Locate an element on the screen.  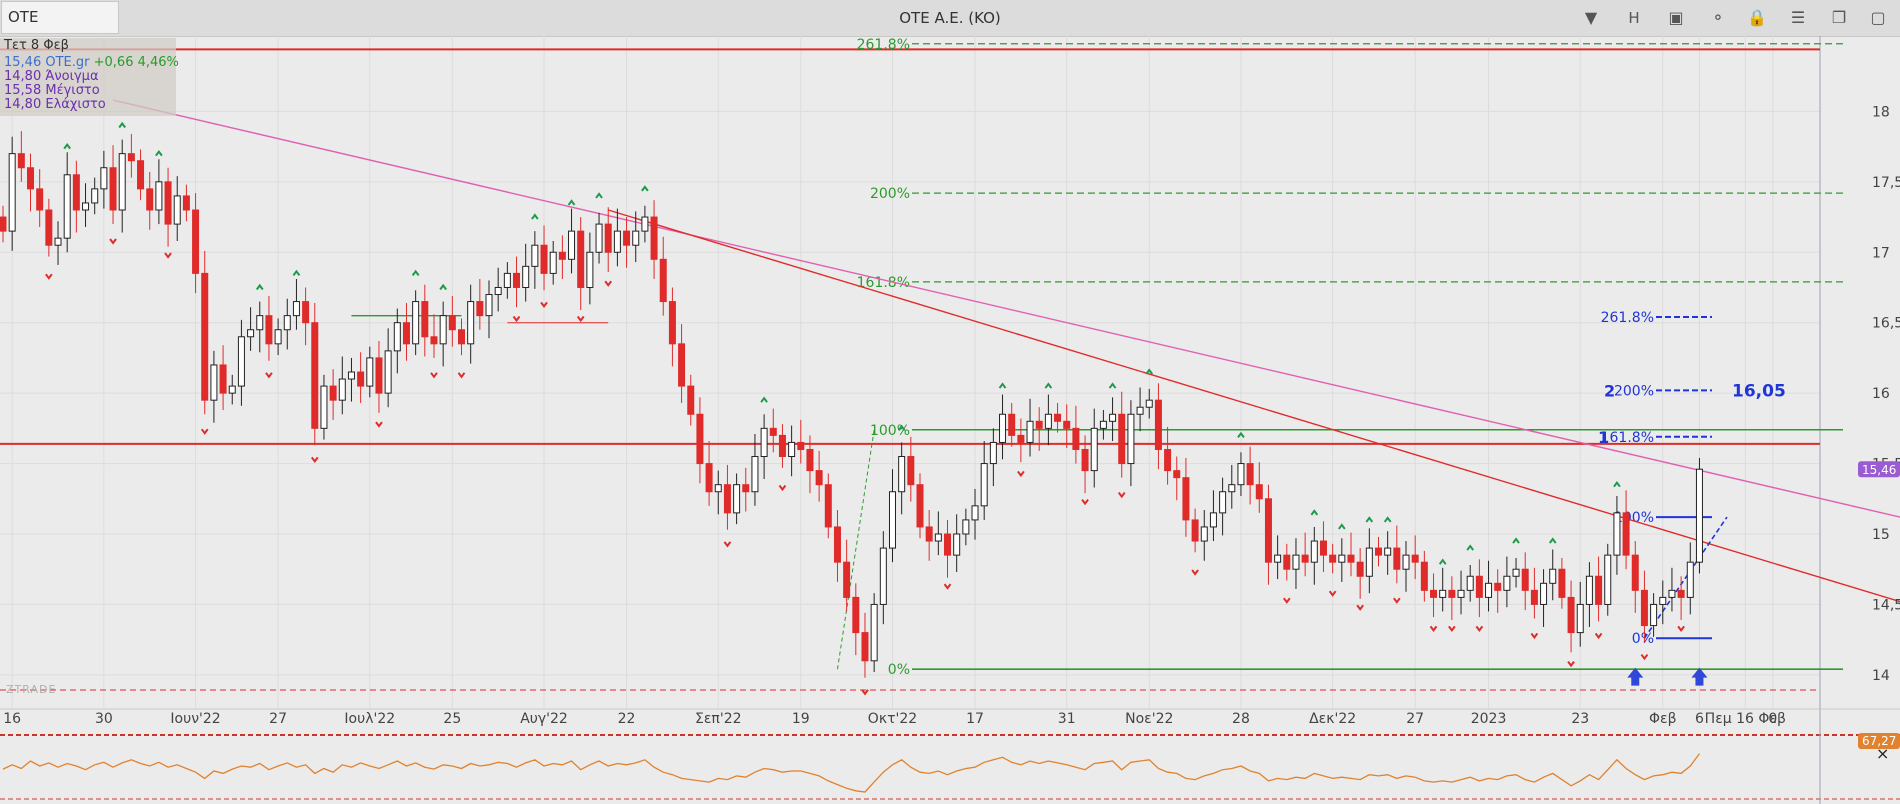
info-panel is located at coordinates (88, 77).